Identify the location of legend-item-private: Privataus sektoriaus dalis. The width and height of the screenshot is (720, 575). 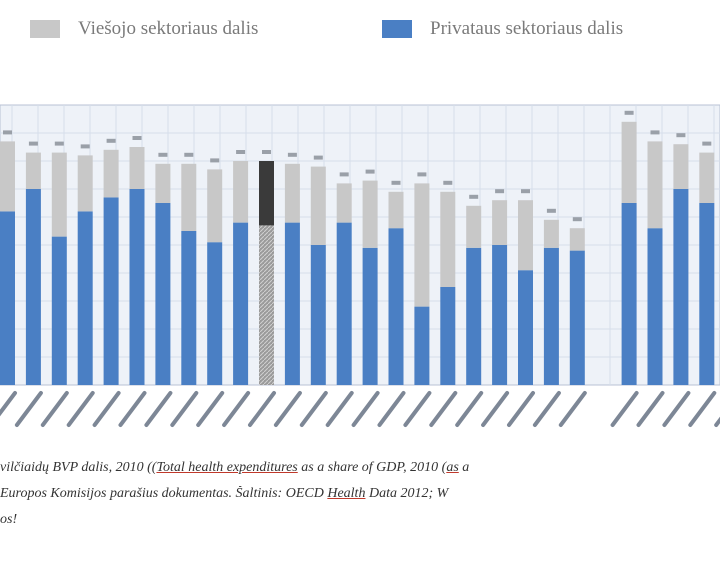
(502, 29).